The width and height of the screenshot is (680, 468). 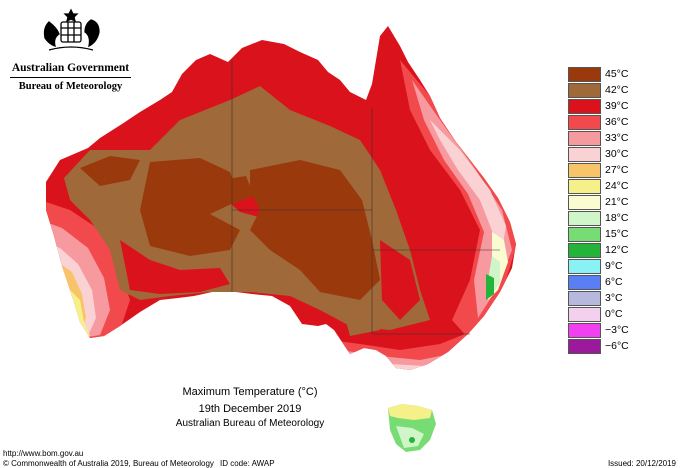 What do you see at coordinates (641, 463) in the screenshot?
I see `footer-issued-date: Issued: 20/12/2019` at bounding box center [641, 463].